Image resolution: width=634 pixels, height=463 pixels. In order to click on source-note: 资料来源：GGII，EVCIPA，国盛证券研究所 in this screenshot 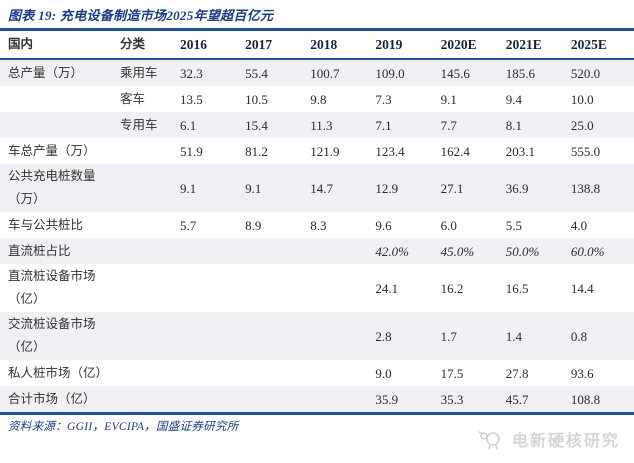, I will do `click(123, 426)`.